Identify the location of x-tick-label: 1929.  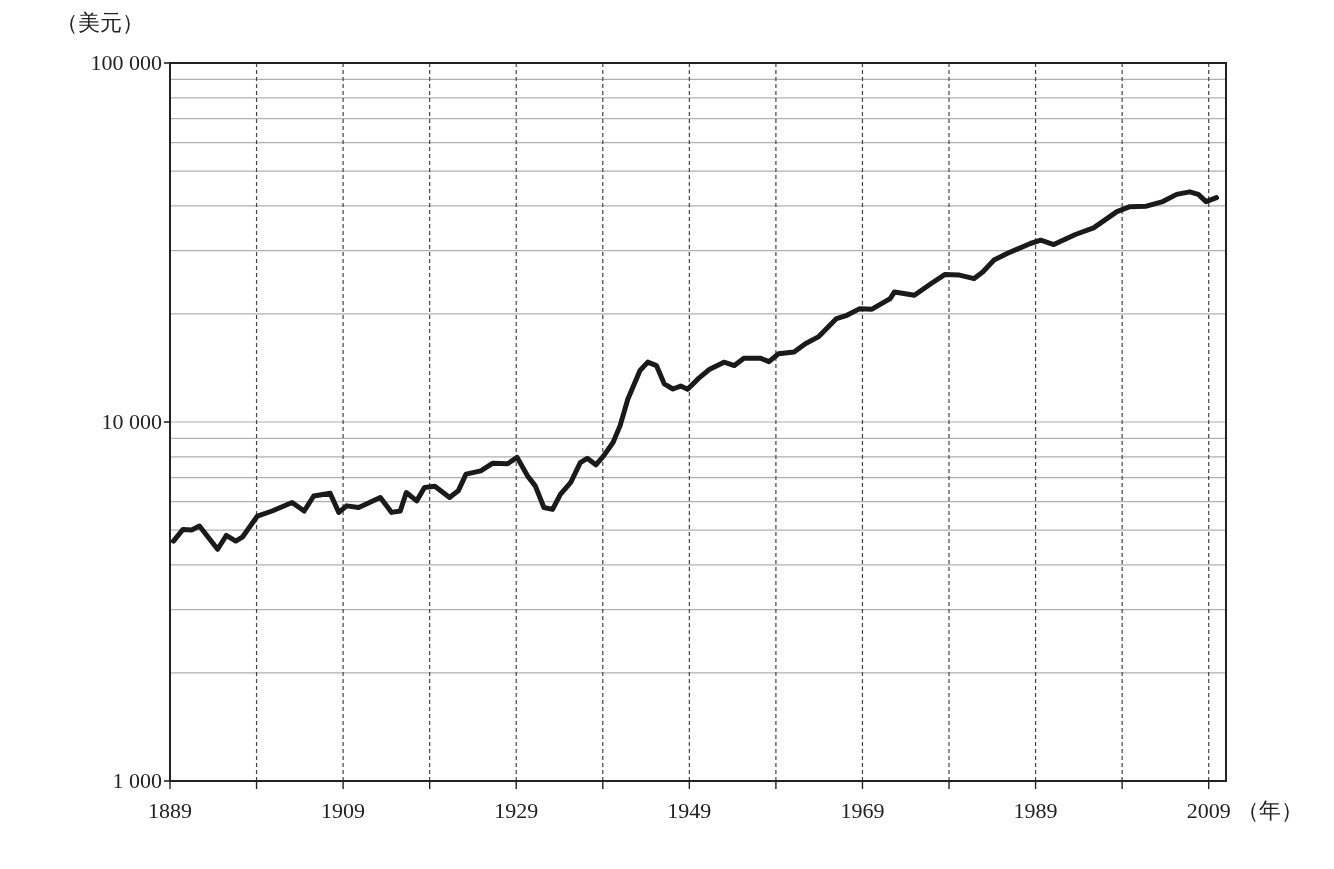
(516, 810).